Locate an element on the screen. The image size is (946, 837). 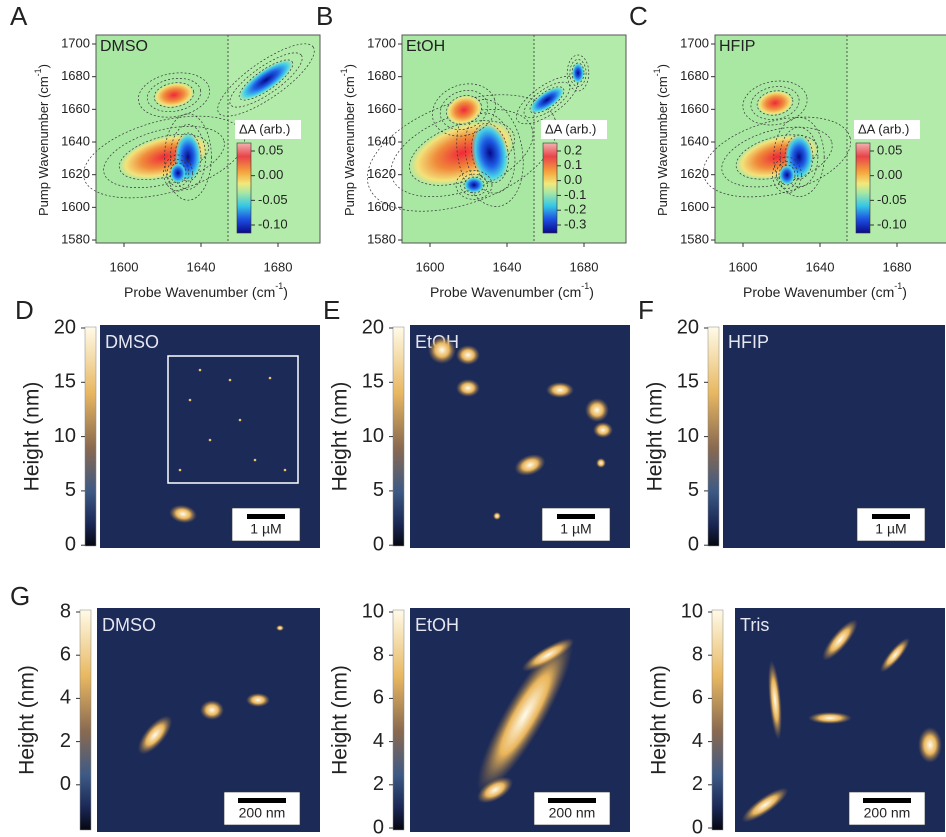
colorbar-tick-label: 10 is located at coordinates (692, 611).